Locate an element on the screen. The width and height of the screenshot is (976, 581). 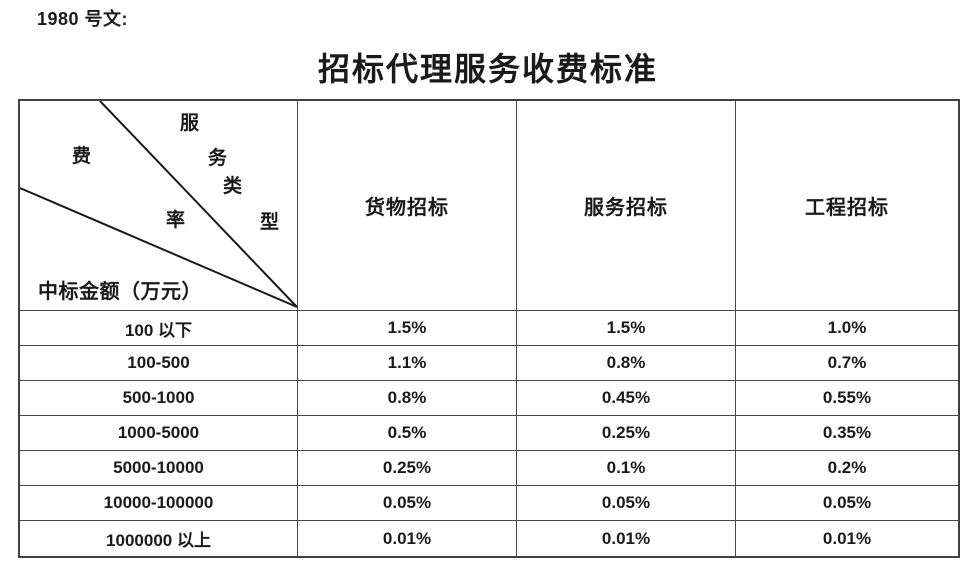
document-ref-number: 1980 号文: is located at coordinates (83, 19).